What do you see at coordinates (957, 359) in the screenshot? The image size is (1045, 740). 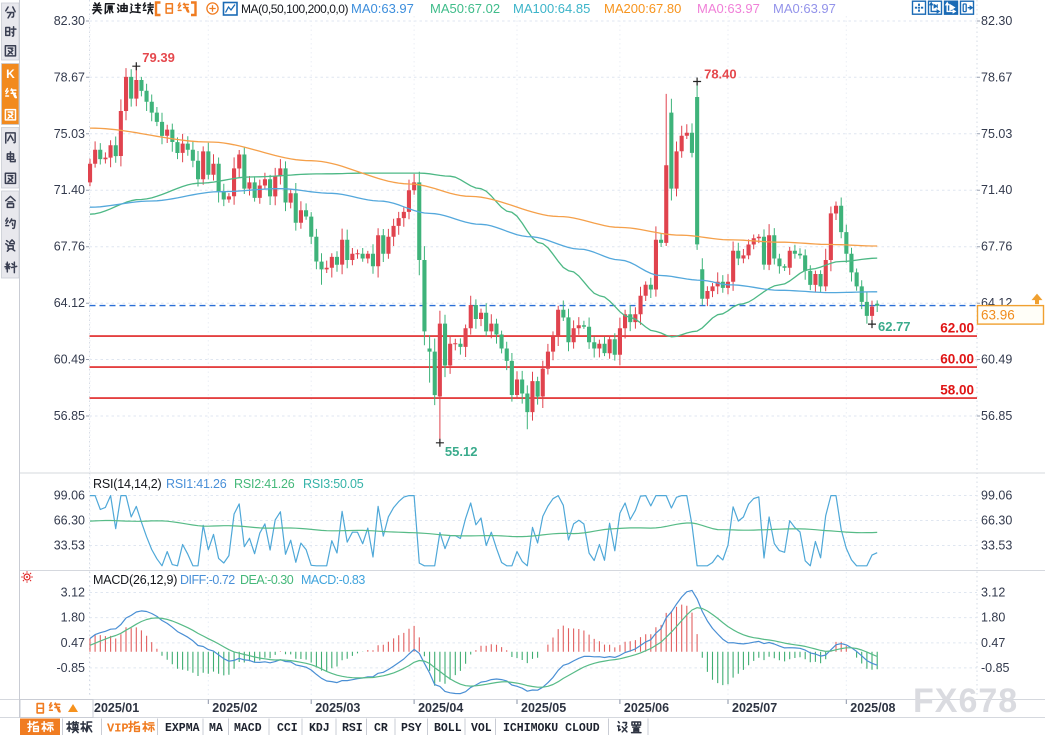 I see `svg-text: 60.00` at bounding box center [957, 359].